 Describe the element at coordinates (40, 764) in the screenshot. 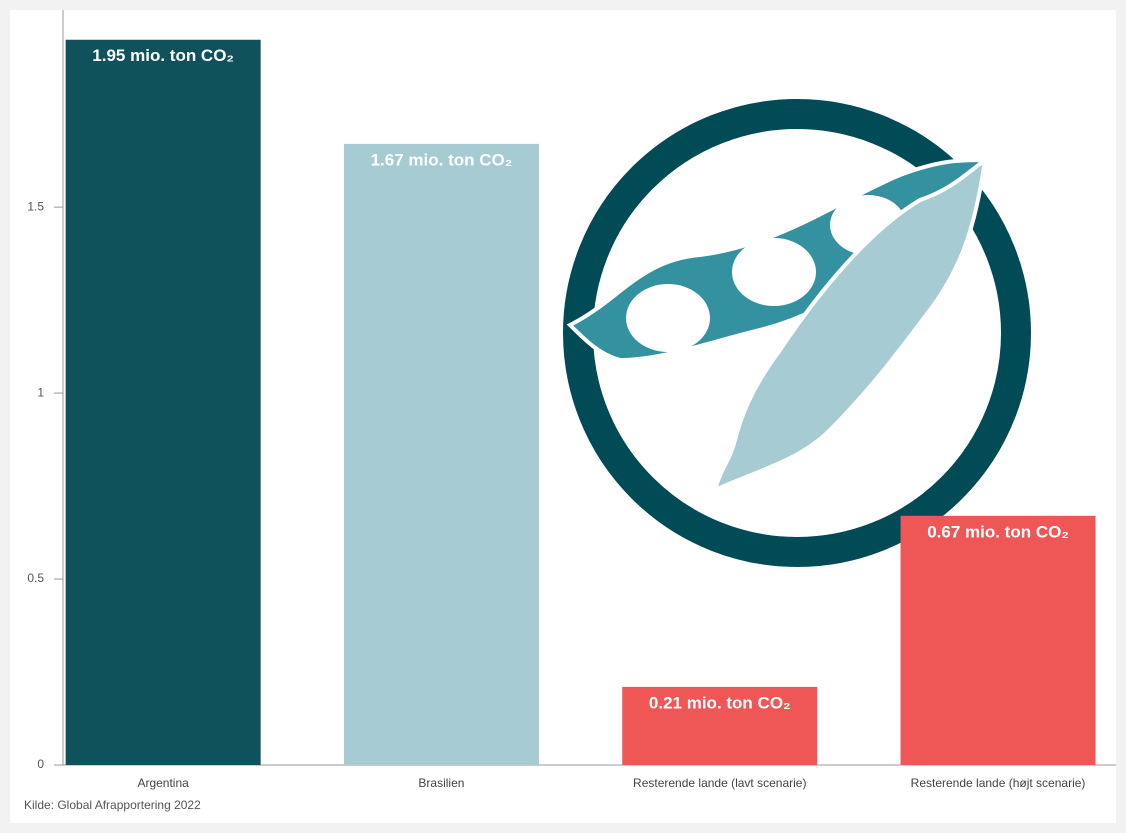

I see `y-tick-label: 0` at that location.